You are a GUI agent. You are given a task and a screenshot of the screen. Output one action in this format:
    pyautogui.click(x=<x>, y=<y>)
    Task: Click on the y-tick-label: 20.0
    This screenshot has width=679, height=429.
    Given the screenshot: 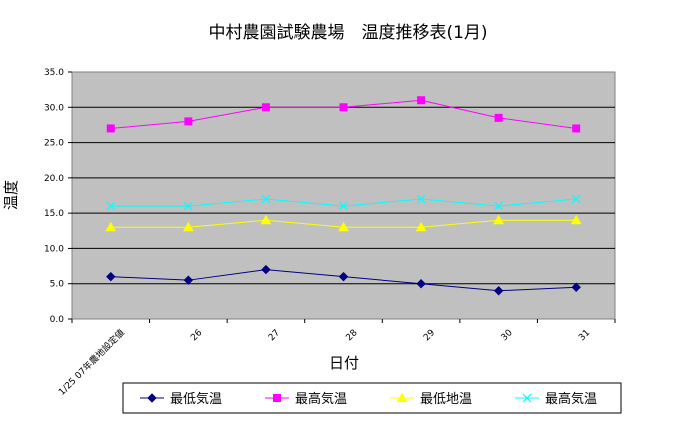 What is the action you would take?
    pyautogui.click(x=54, y=179)
    